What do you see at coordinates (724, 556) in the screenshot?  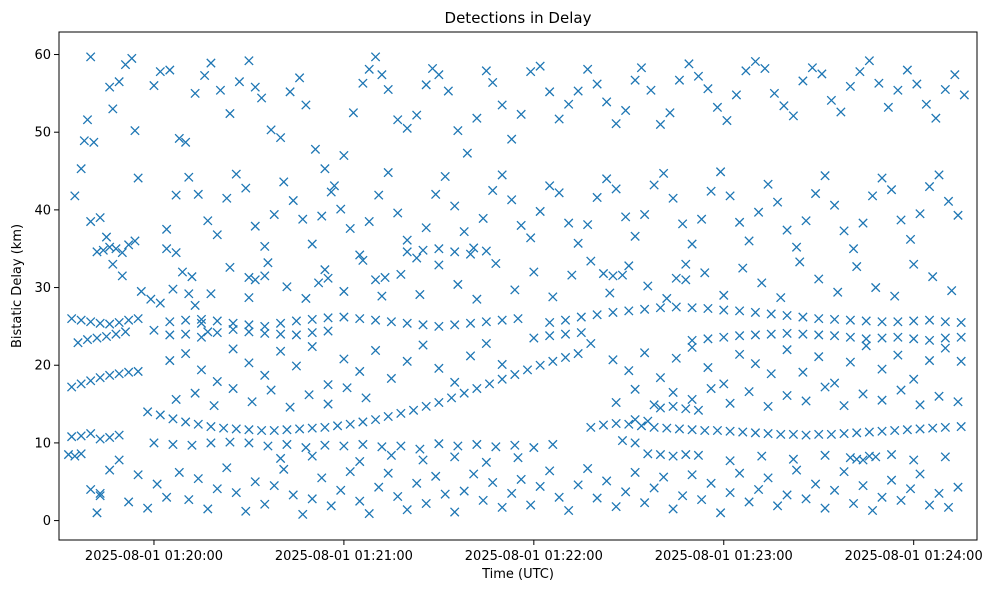 I see `x-tick-label: 2025-08-01 01:23:00` at bounding box center [724, 556].